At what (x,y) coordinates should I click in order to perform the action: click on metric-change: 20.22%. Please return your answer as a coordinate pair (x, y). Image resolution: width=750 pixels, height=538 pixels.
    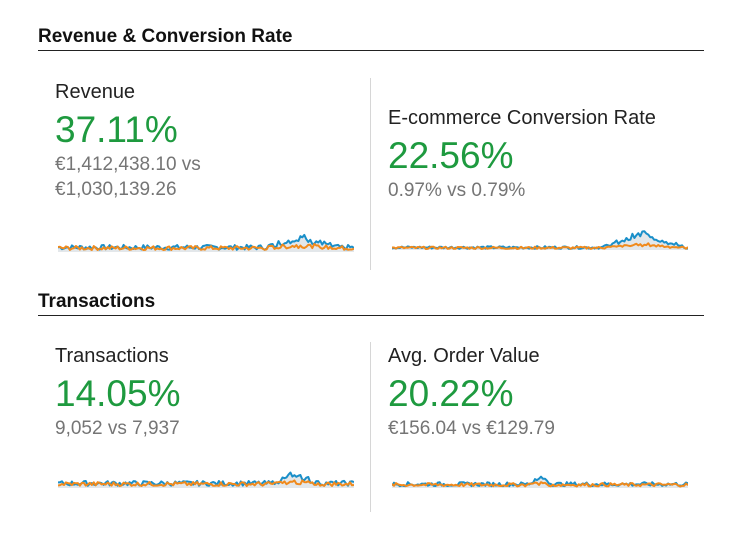
    Looking at the image, I should click on (451, 393).